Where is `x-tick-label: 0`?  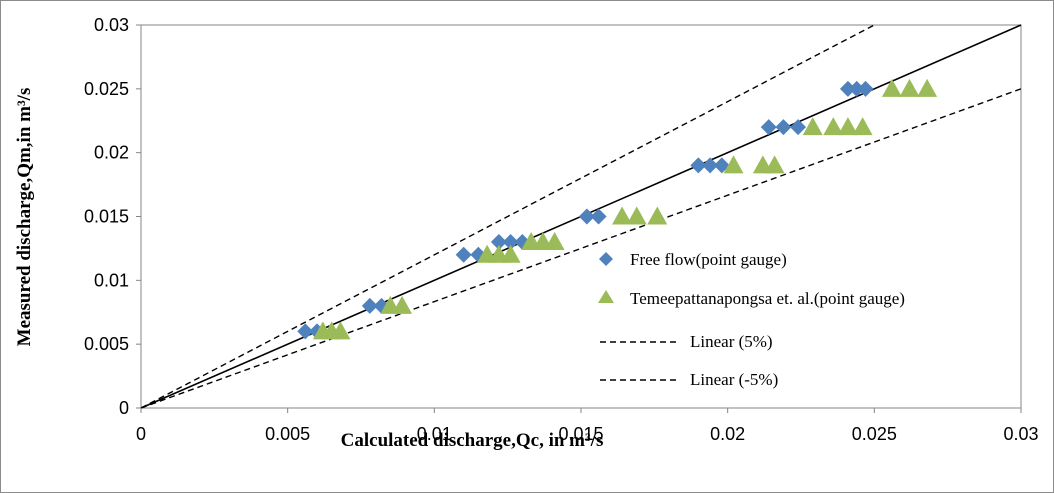 x-tick-label: 0 is located at coordinates (141, 434).